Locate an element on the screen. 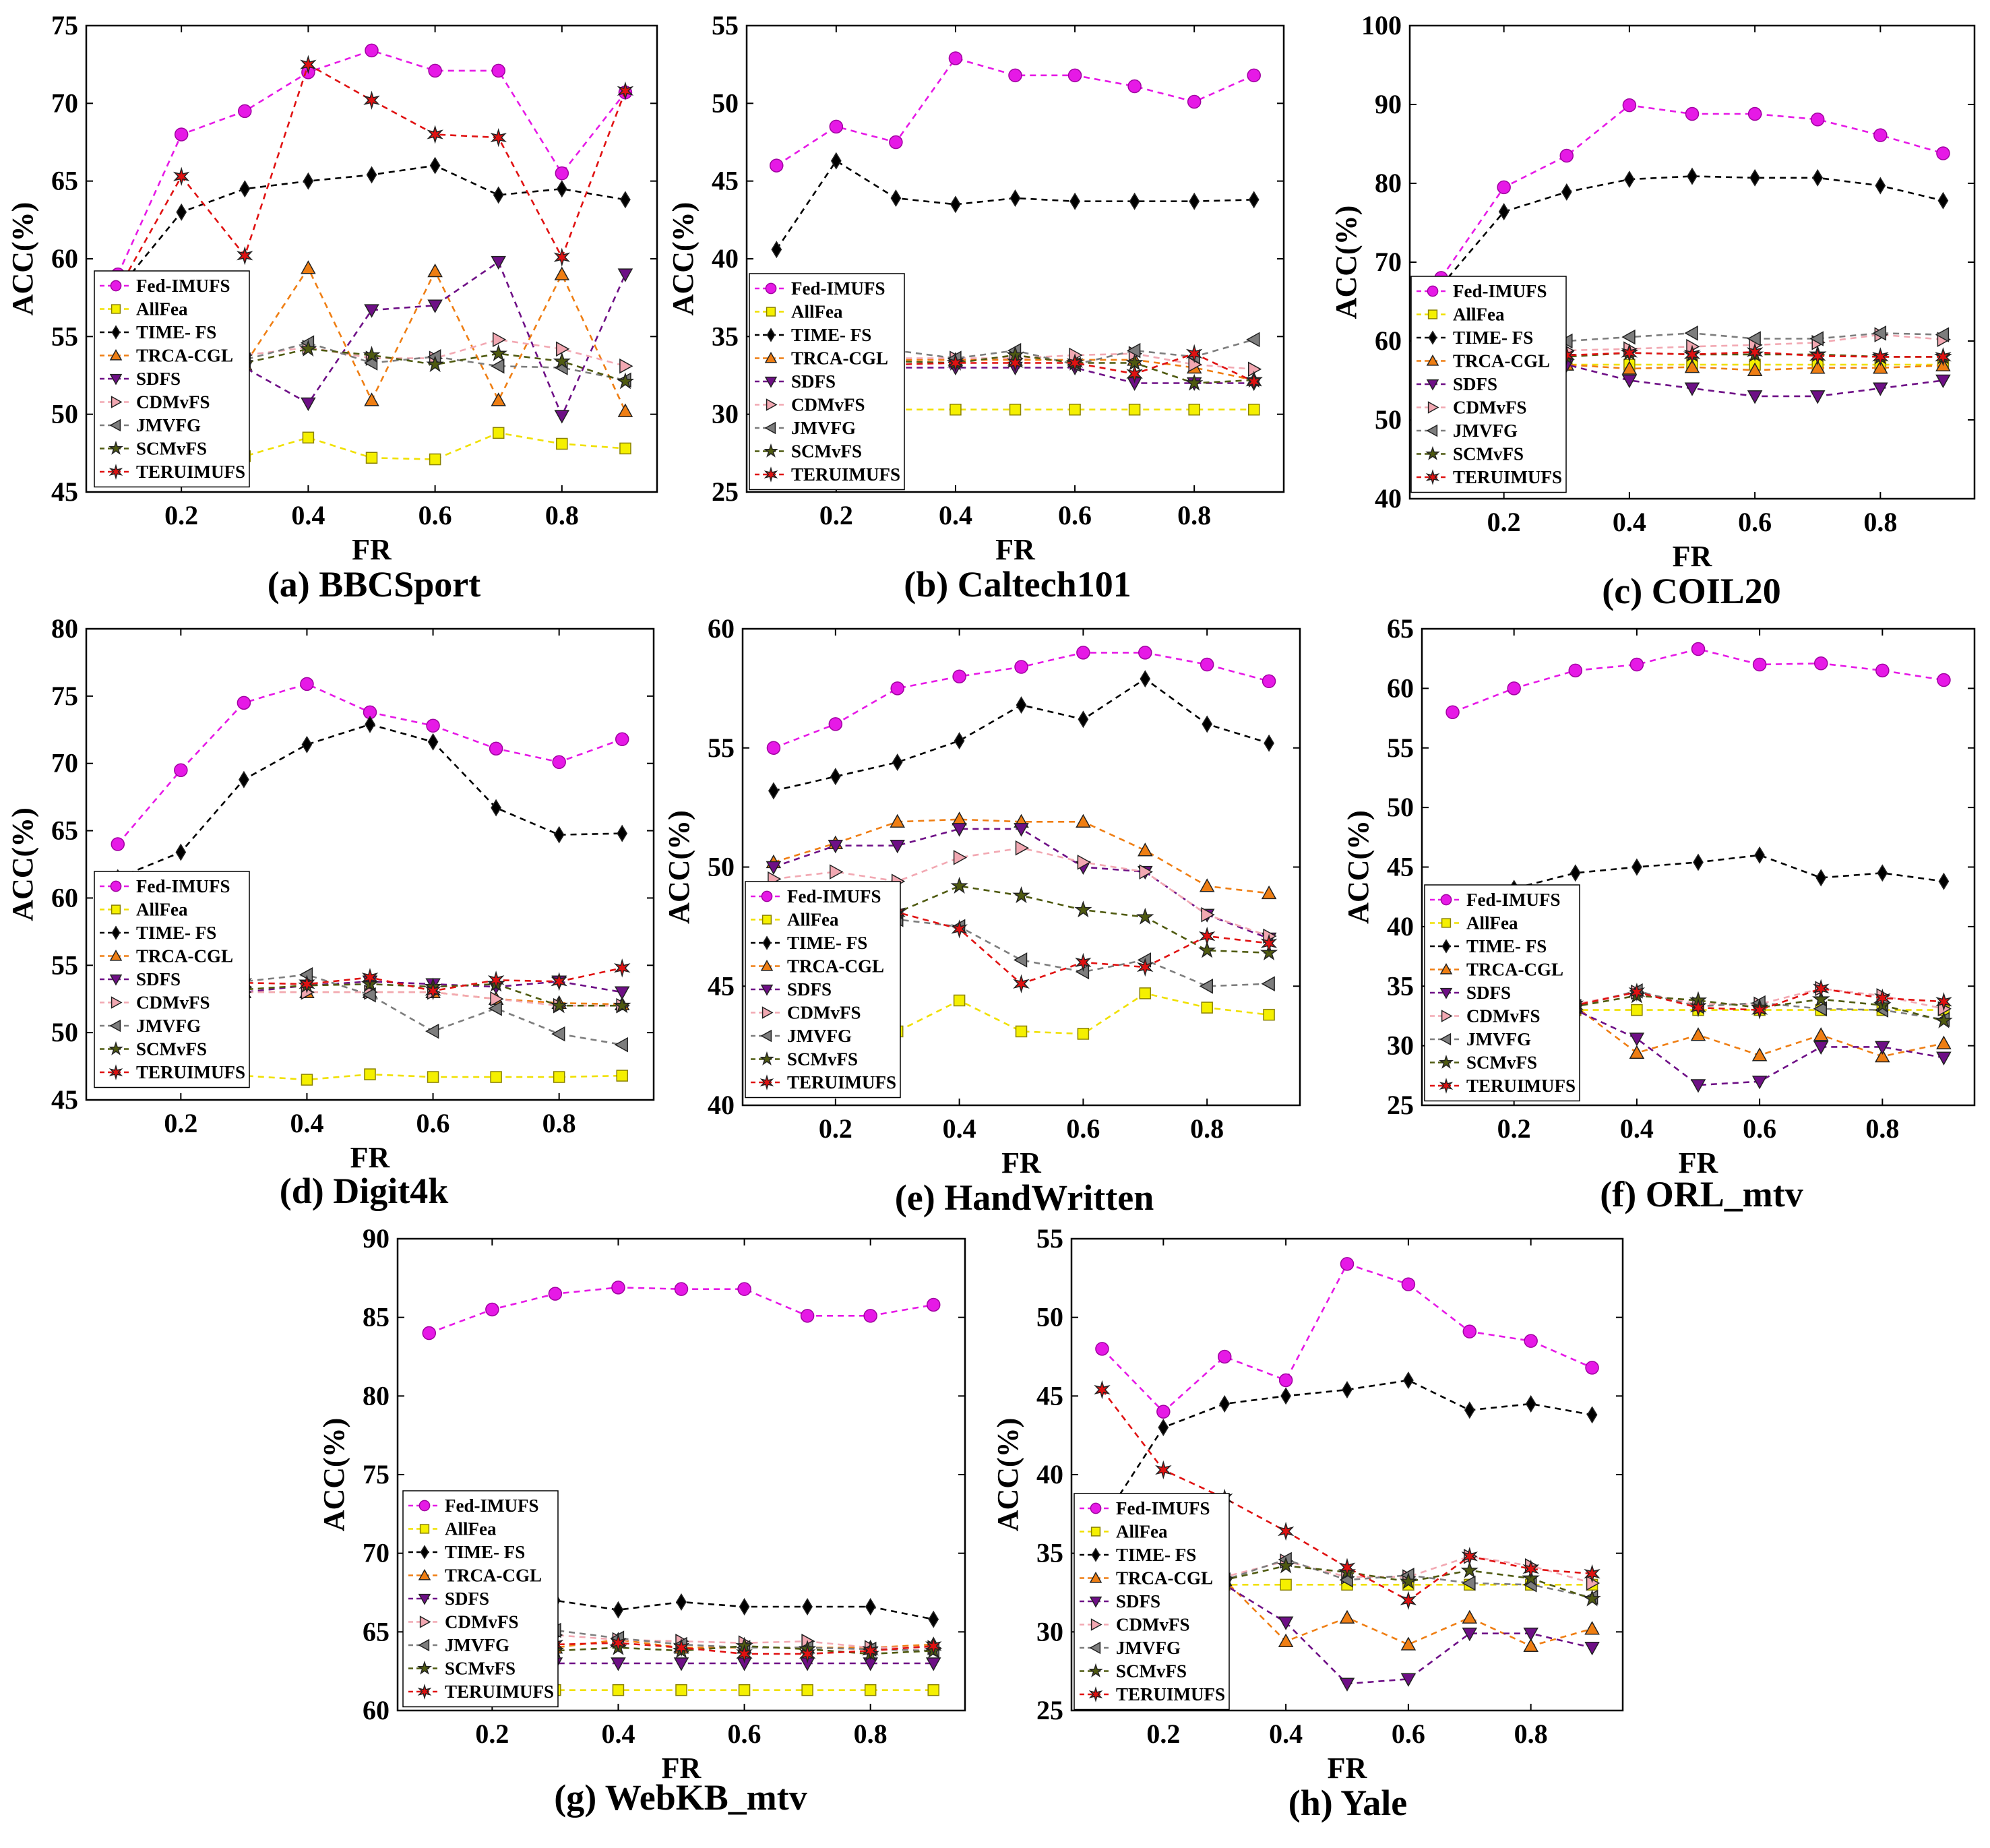  x-tick-label: 0.2 is located at coordinates (1504, 522).